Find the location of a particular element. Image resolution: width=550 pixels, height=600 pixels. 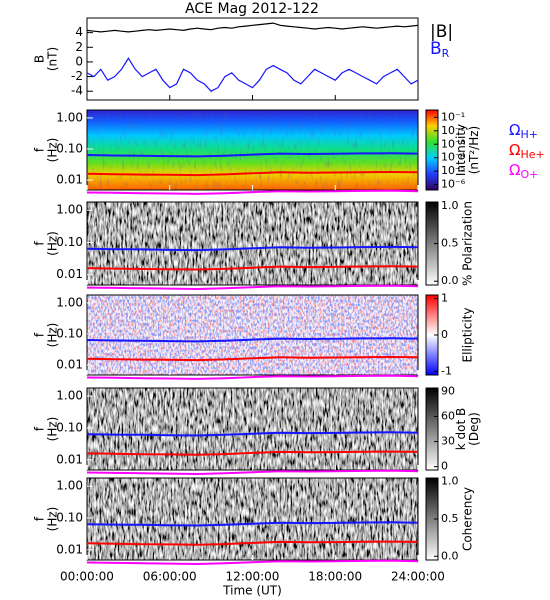

legend-name: |B| is located at coordinates (441, 32).